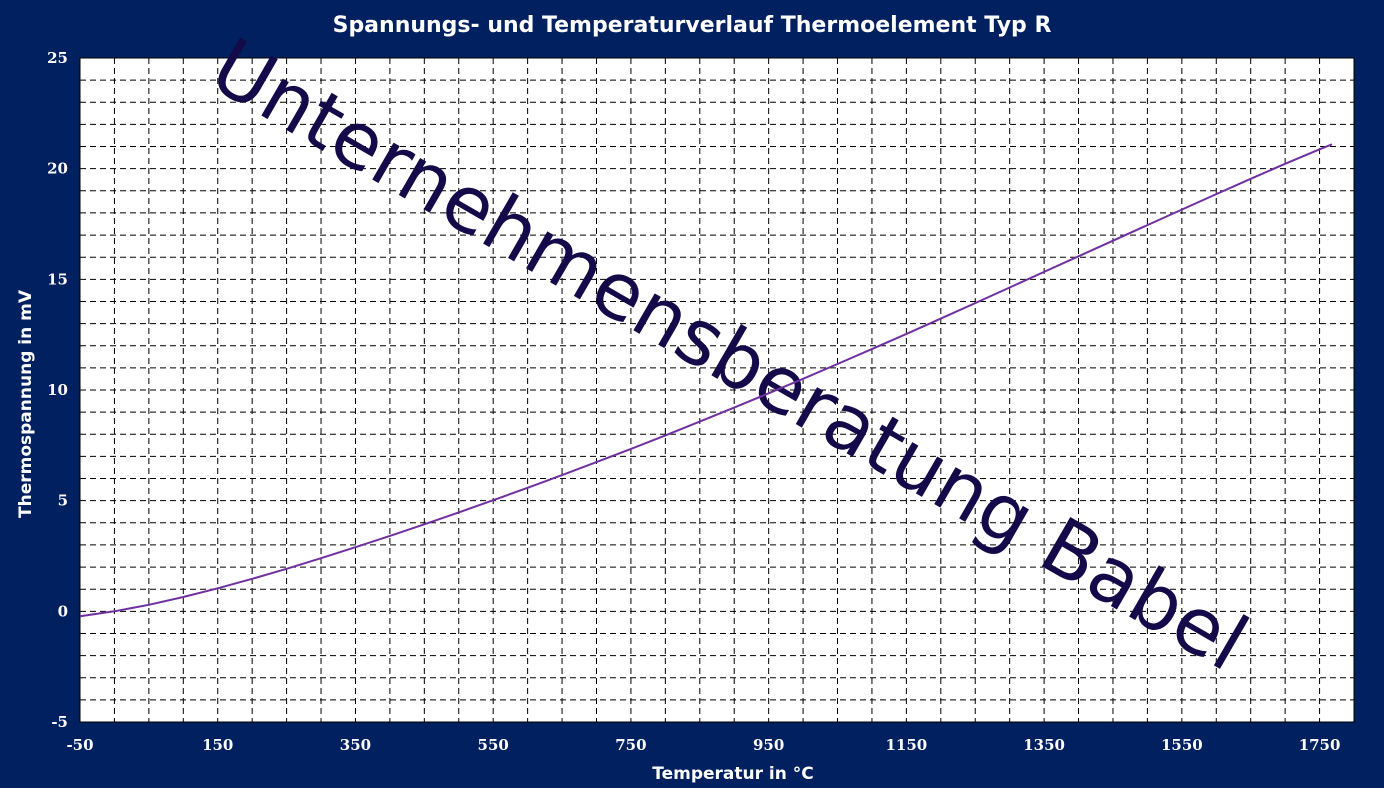 The image size is (1384, 788). Describe the element at coordinates (57, 279) in the screenshot. I see `y-tick-label: 15` at that location.